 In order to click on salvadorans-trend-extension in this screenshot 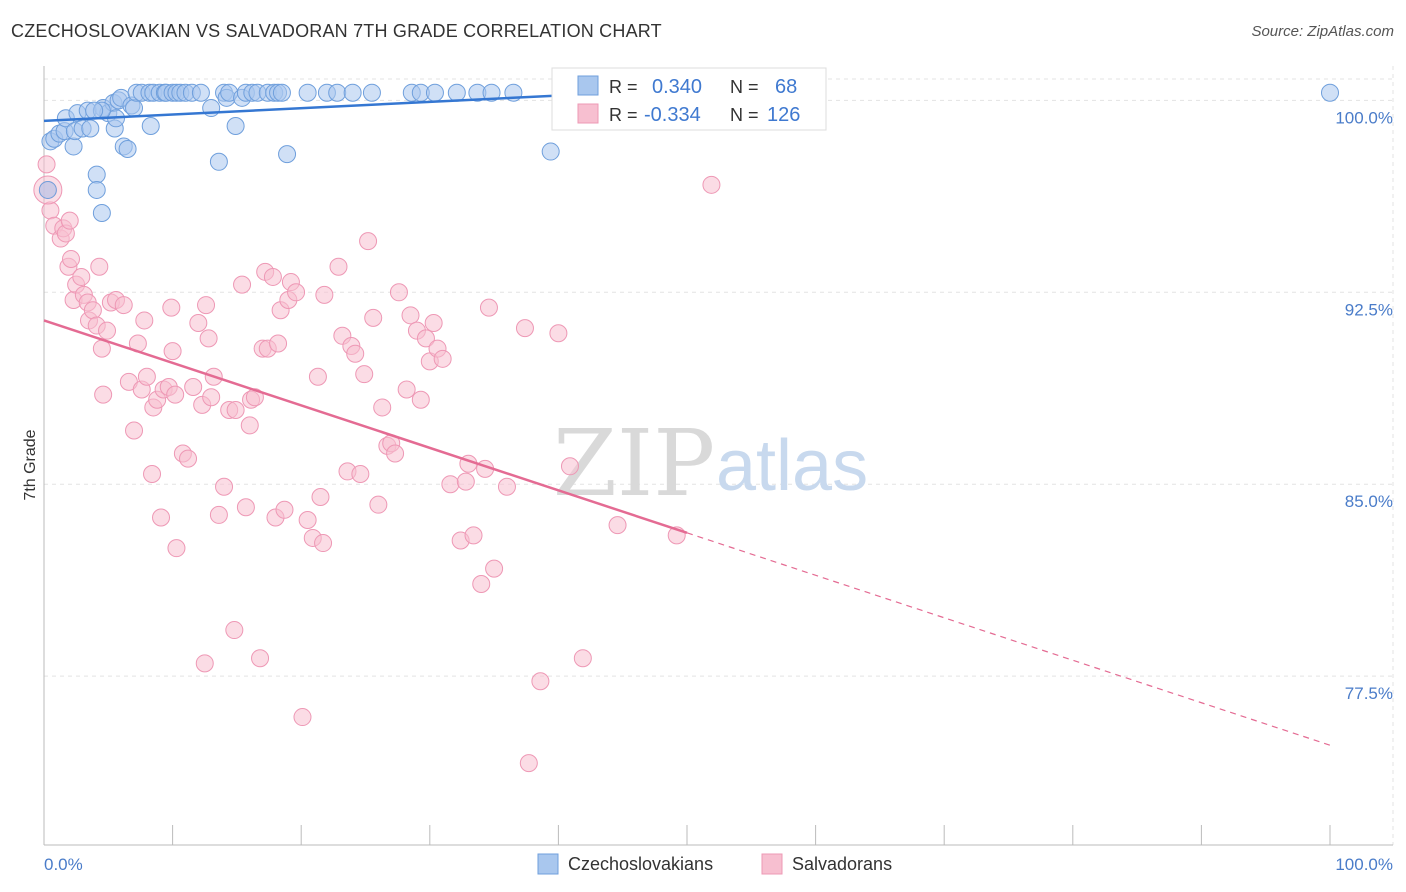, I will do `click(1008, 639)`.